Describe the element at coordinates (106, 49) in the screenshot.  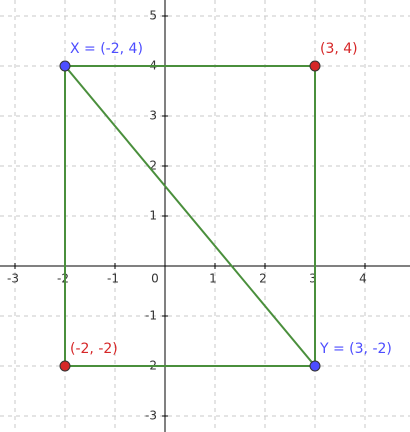
I see `point-label: X = (-2, 4)` at that location.